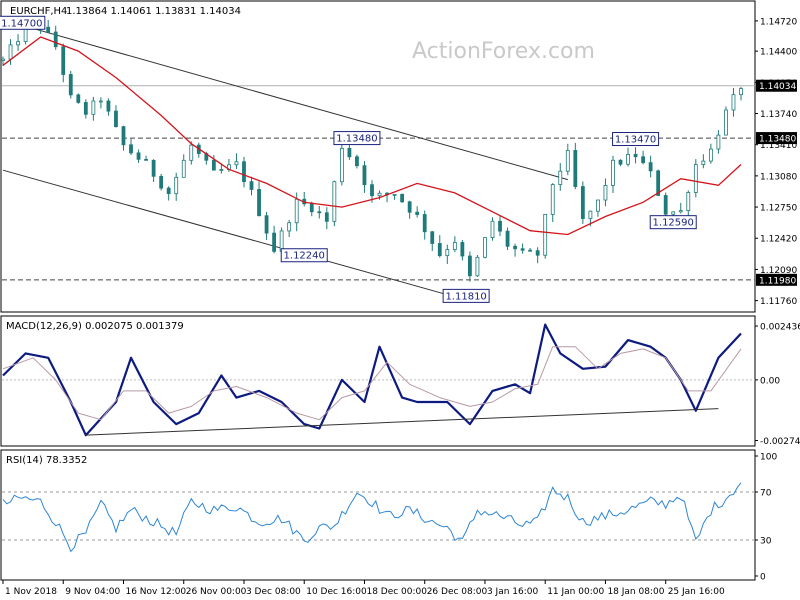  What do you see at coordinates (216, 592) in the screenshot?
I see `x-tick-label: 26 Nov 00:00` at bounding box center [216, 592].